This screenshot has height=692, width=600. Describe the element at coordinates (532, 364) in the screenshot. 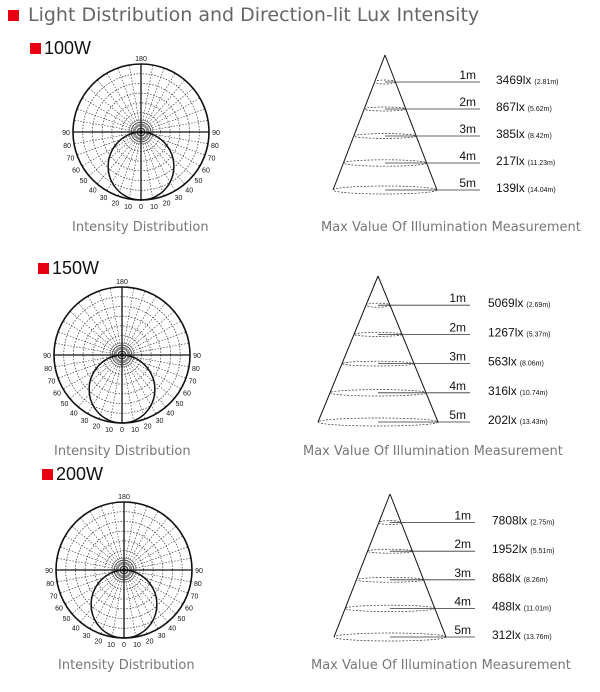

I see `beam-diameter: (8.06m)` at that location.